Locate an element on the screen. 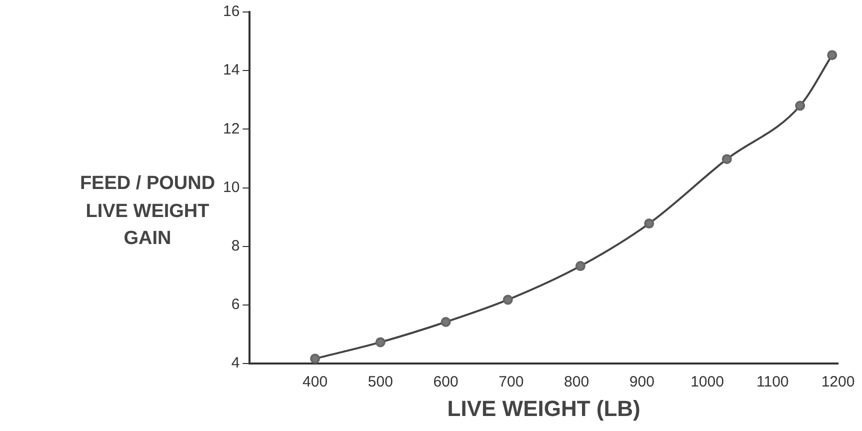  x-axis-title: LIVE WEIGHT (LB) is located at coordinates (543, 408).